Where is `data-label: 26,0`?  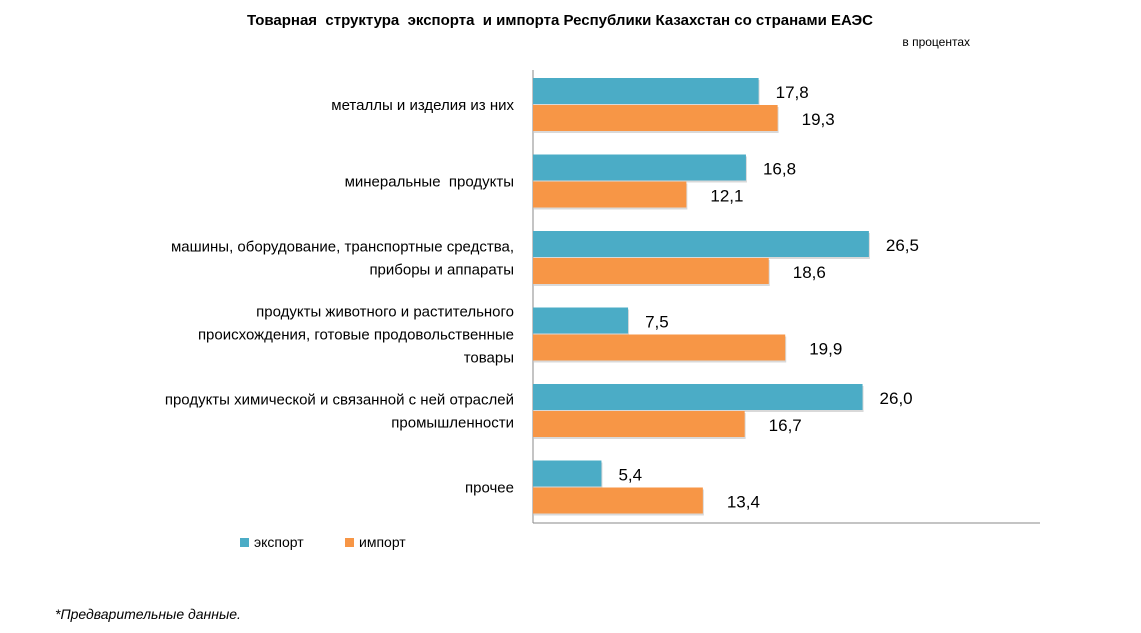 data-label: 26,0 is located at coordinates (896, 398).